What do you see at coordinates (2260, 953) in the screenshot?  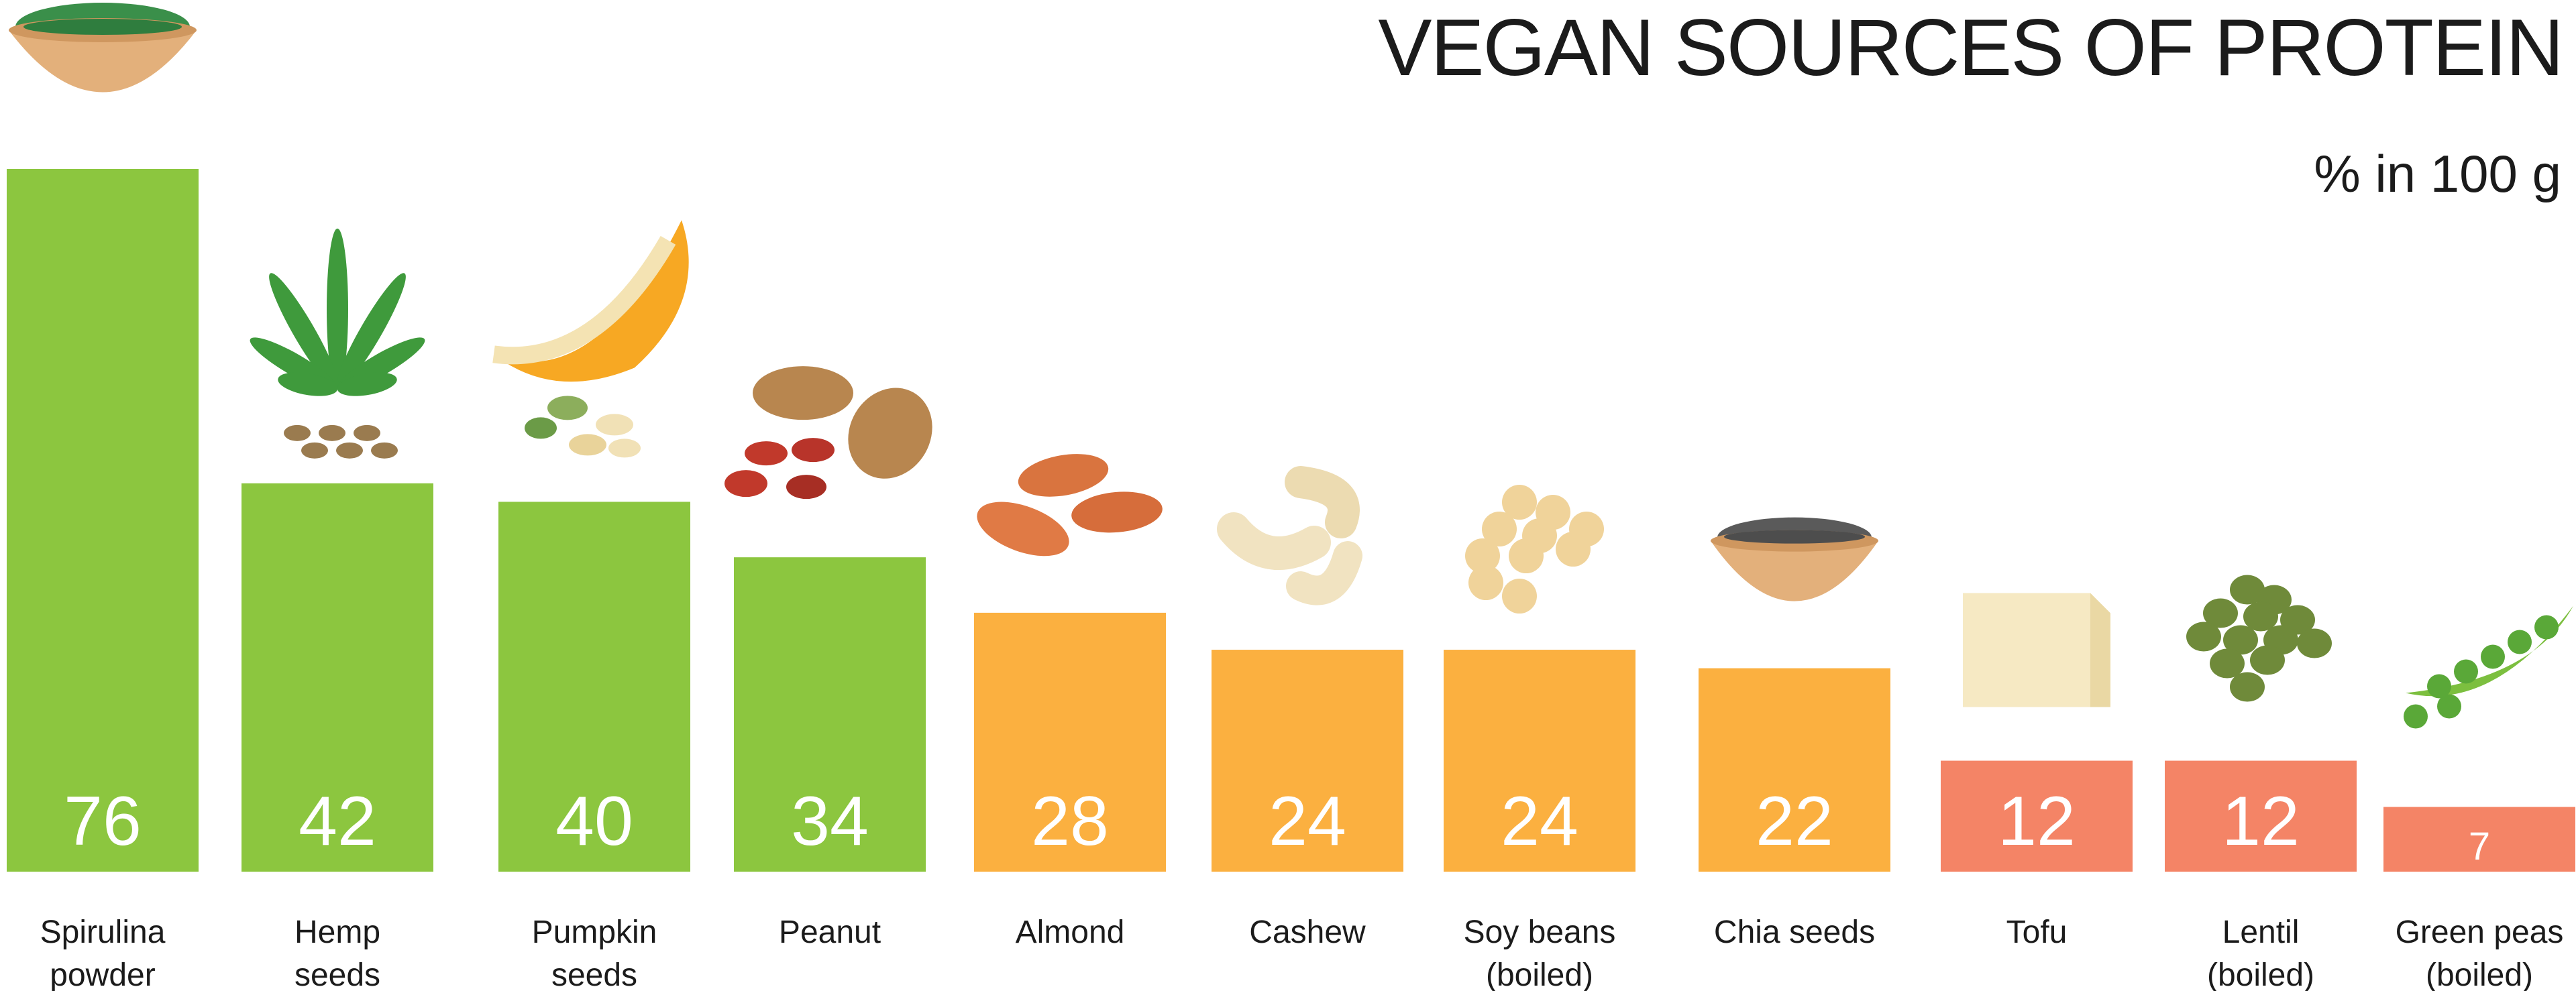 I see `category-label-9: Lentil (boiled)` at bounding box center [2260, 953].